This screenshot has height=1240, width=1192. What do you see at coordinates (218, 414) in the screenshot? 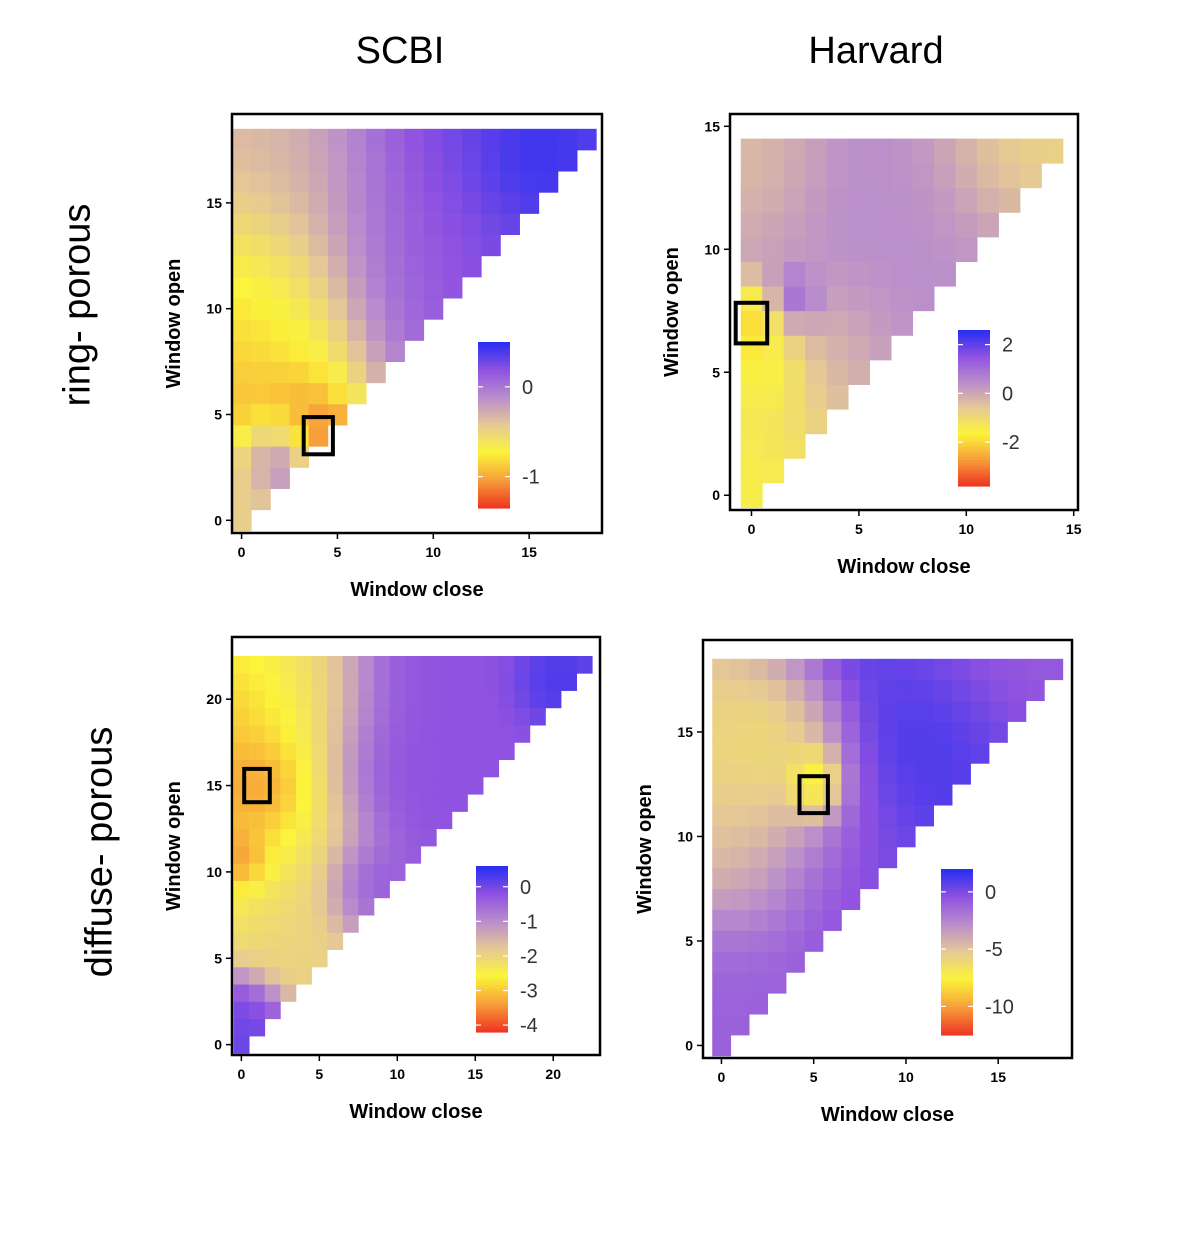
I see `y-tick-label: 5` at bounding box center [218, 414].